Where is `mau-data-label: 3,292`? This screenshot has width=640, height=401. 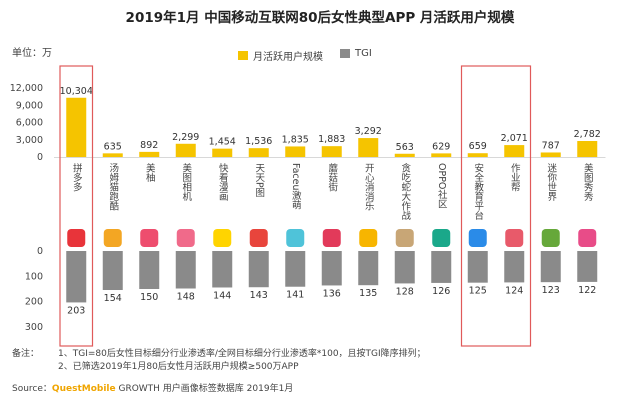
mau-data-label: 3,292 is located at coordinates (368, 131).